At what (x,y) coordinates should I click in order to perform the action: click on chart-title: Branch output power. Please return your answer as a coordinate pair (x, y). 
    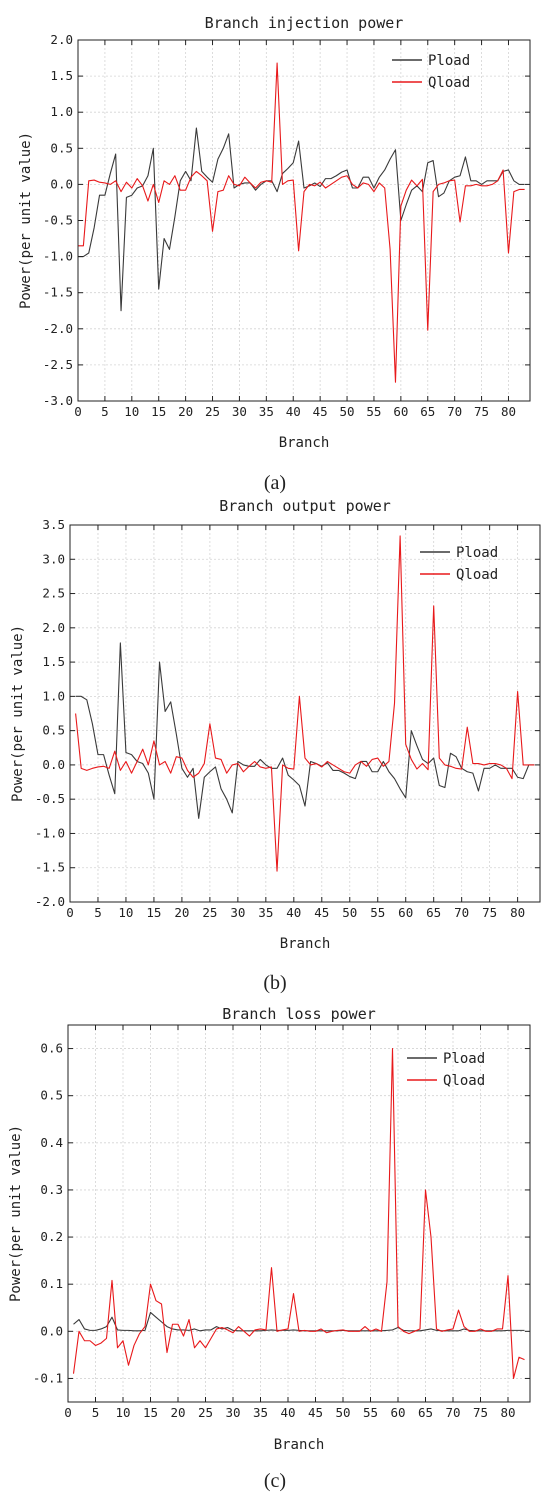
    Looking at the image, I should click on (305, 506).